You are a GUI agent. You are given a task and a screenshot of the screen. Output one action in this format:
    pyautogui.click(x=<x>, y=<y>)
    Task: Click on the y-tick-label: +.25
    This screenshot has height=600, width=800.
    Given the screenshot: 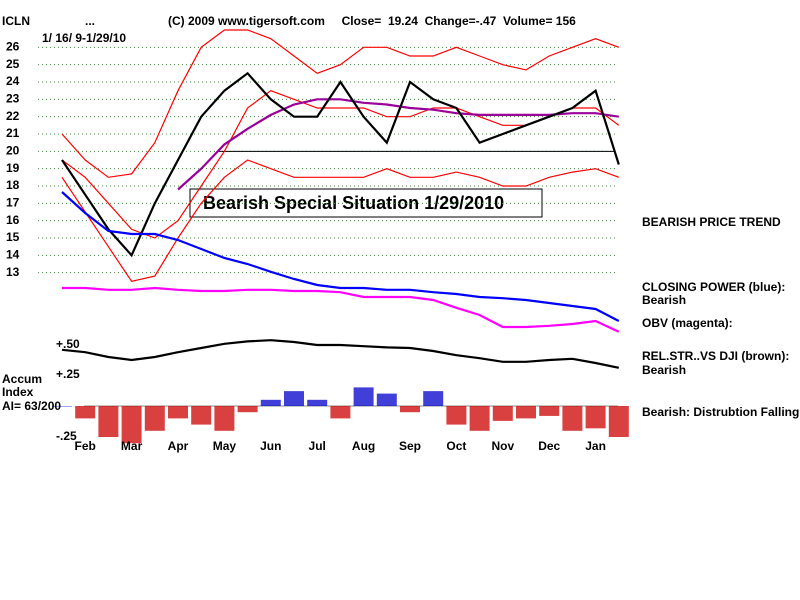 What is the action you would take?
    pyautogui.click(x=68, y=374)
    